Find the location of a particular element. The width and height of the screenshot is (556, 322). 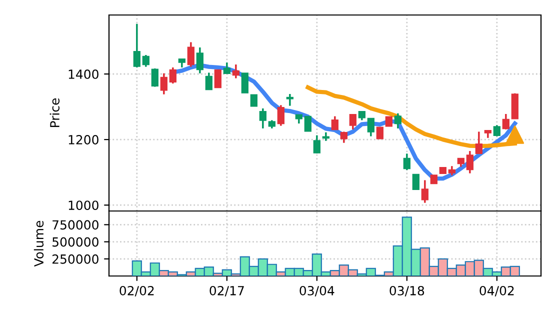

x-tick-label: 02/02 is located at coordinates (137, 291).